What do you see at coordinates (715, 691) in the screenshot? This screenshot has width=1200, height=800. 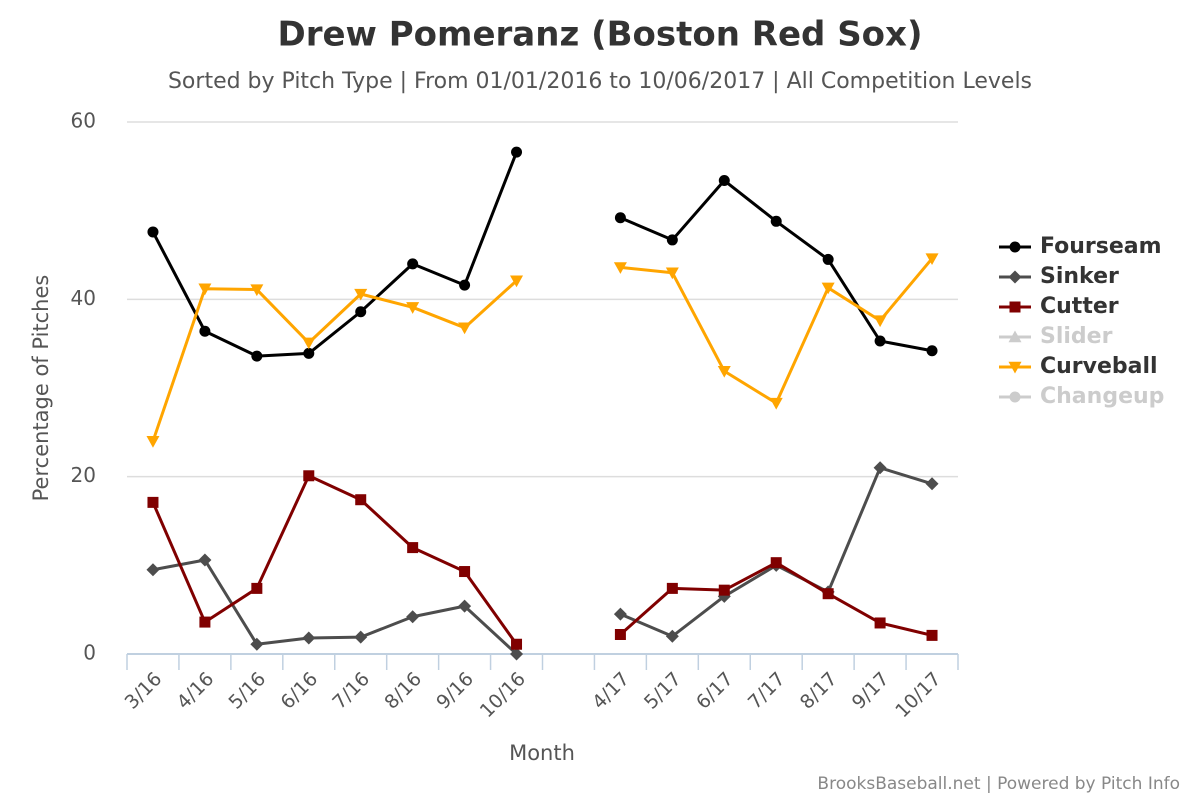 I see `x-tick-label: 6/17` at bounding box center [715, 691].